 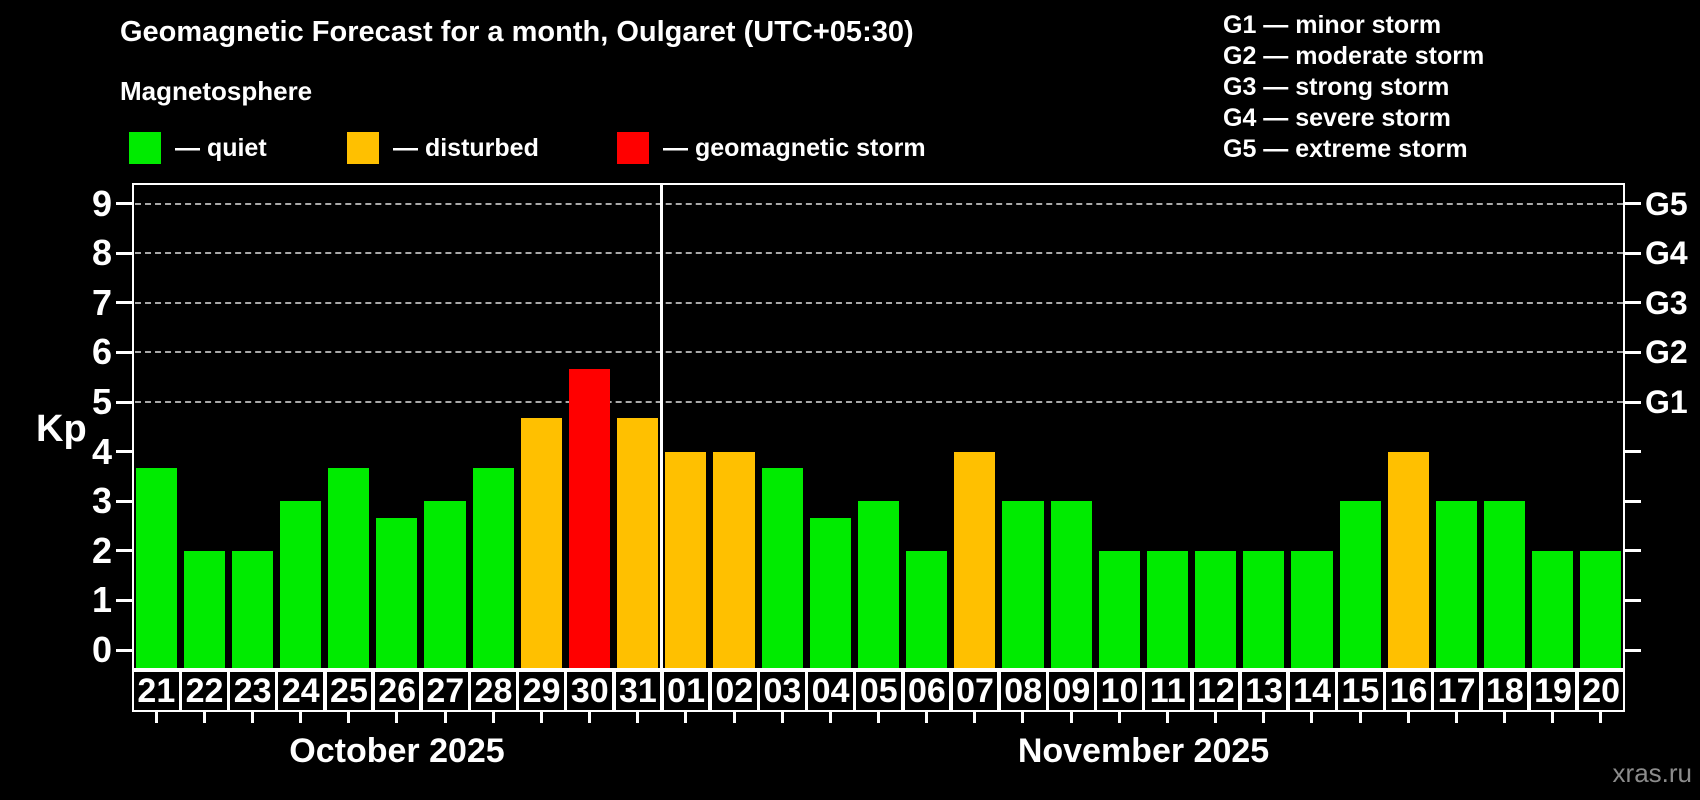 What do you see at coordinates (879, 352) in the screenshot?
I see `gridline-kp6` at bounding box center [879, 352].